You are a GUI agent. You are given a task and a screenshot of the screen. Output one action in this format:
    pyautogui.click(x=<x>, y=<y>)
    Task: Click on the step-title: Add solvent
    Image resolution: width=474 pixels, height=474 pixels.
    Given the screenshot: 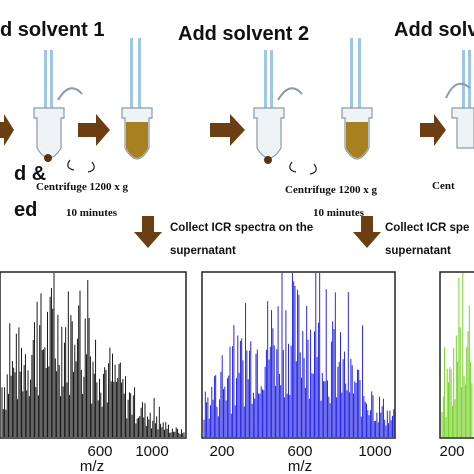 What is the action you would take?
    pyautogui.click(x=434, y=30)
    